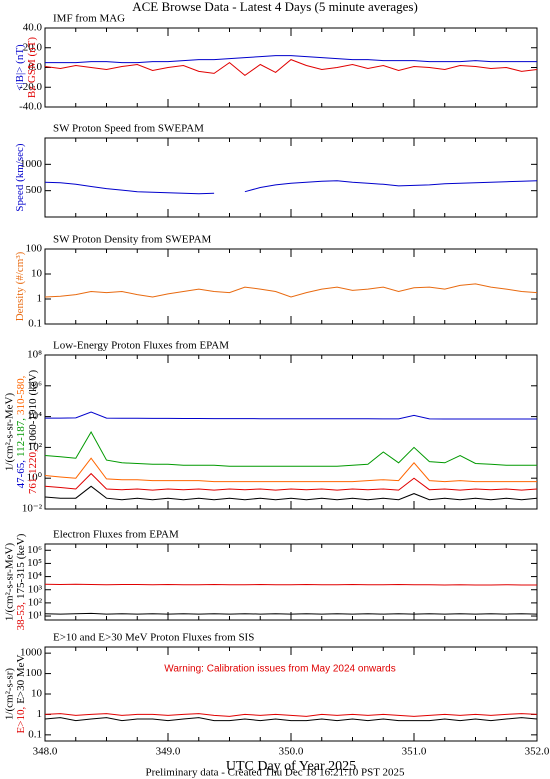 The image size is (550, 779). Describe the element at coordinates (537, 752) in the screenshot. I see `x-tick-label: 352.0` at that location.